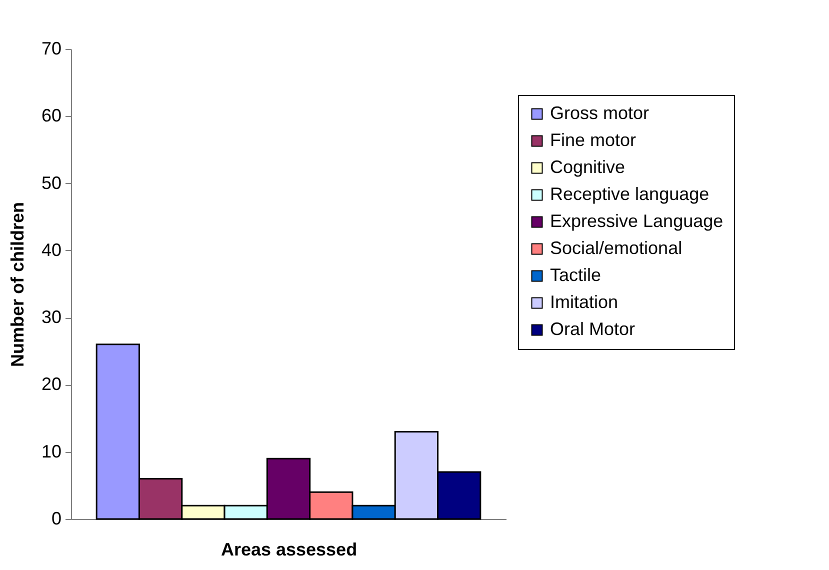  I want to click on legend-label: Cognitive, so click(588, 167).